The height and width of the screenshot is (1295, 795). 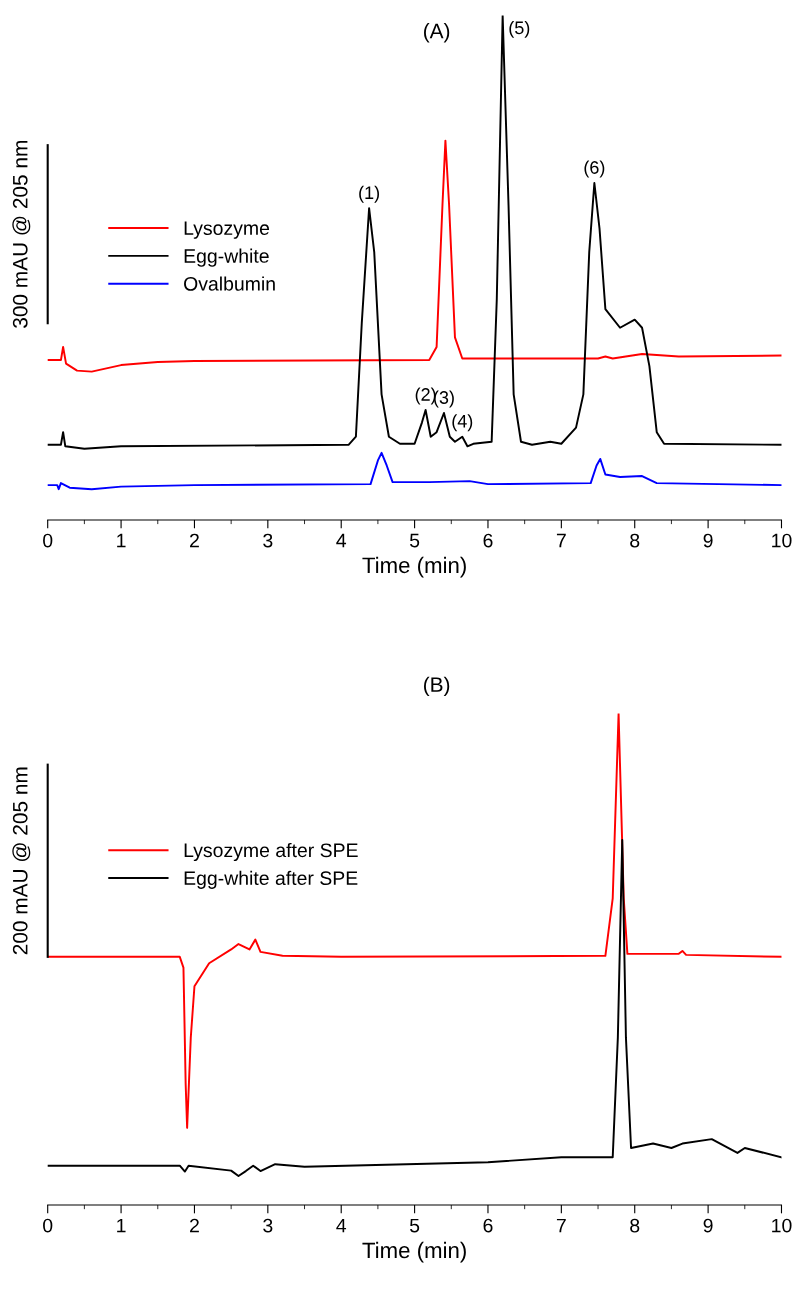 What do you see at coordinates (21, 861) in the screenshot?
I see `y-axis-title: 200 mAU @ 205 nm` at bounding box center [21, 861].